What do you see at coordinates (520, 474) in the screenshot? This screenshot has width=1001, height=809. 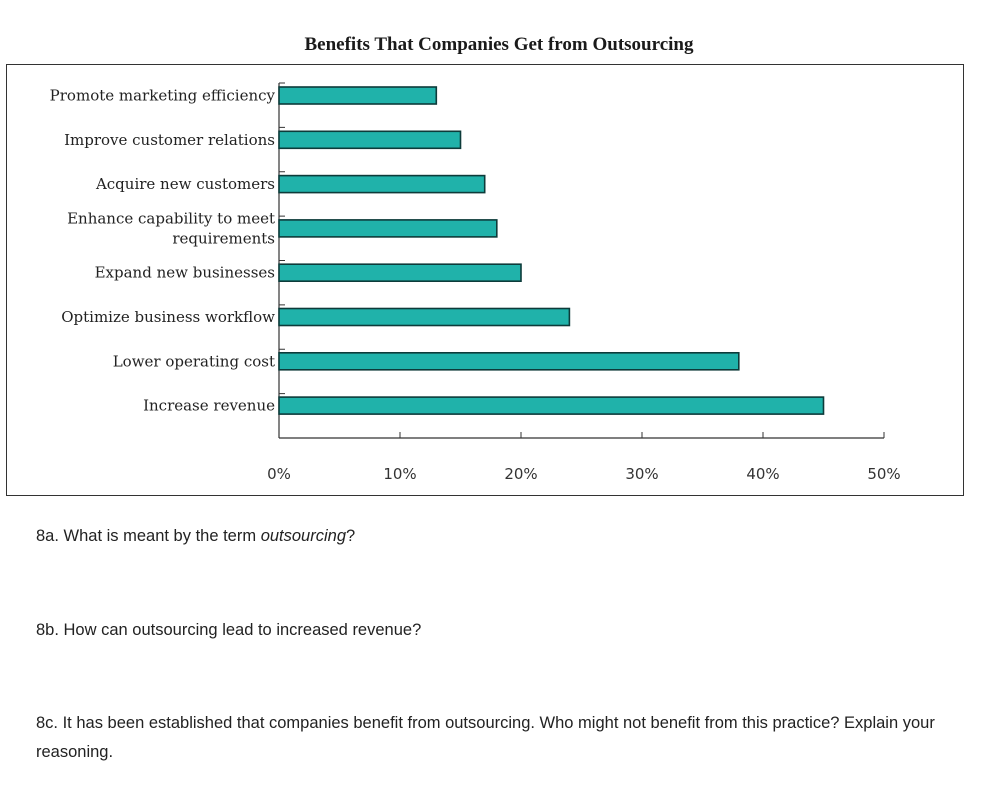 I see `x-tick-label: 20%` at bounding box center [520, 474].